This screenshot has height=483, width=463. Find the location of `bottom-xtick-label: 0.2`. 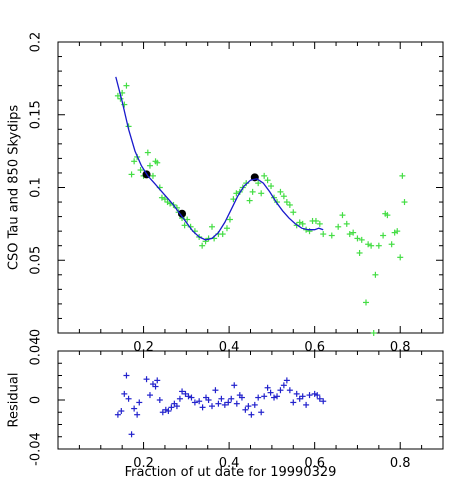

bottom-xtick-label: 0.2 is located at coordinates (143, 463).